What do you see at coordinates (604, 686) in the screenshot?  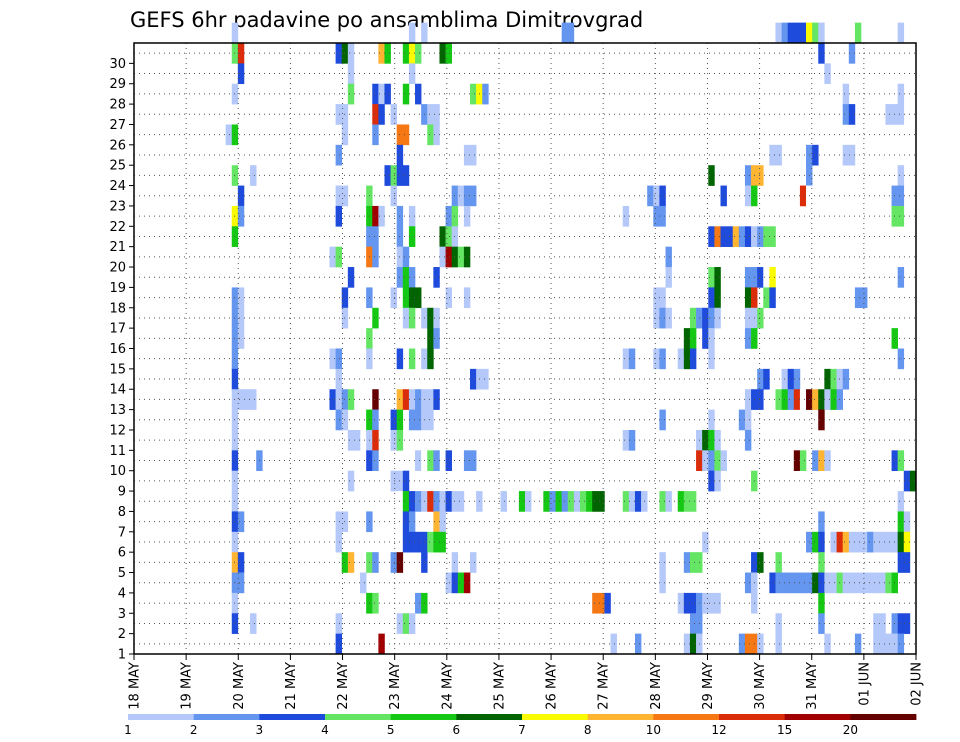 I see `x-tick-label: 27 MAY` at bounding box center [604, 686].